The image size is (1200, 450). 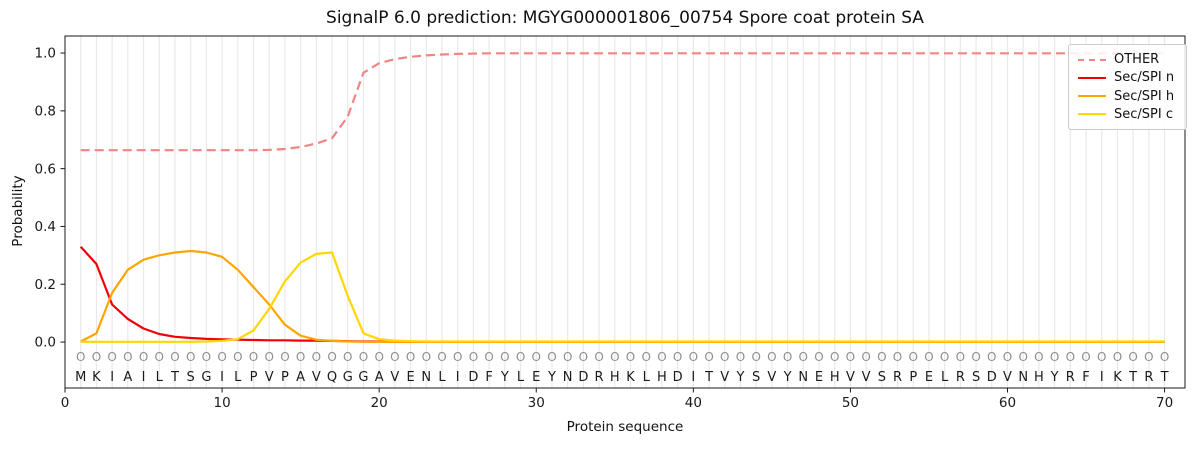 I want to click on y-tick-label: 0.8, so click(x=45, y=111).